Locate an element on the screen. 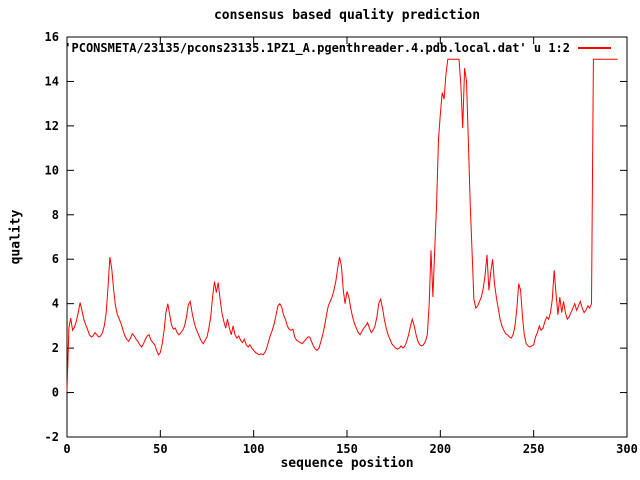  x-tick-label: 150 is located at coordinates (347, 449).